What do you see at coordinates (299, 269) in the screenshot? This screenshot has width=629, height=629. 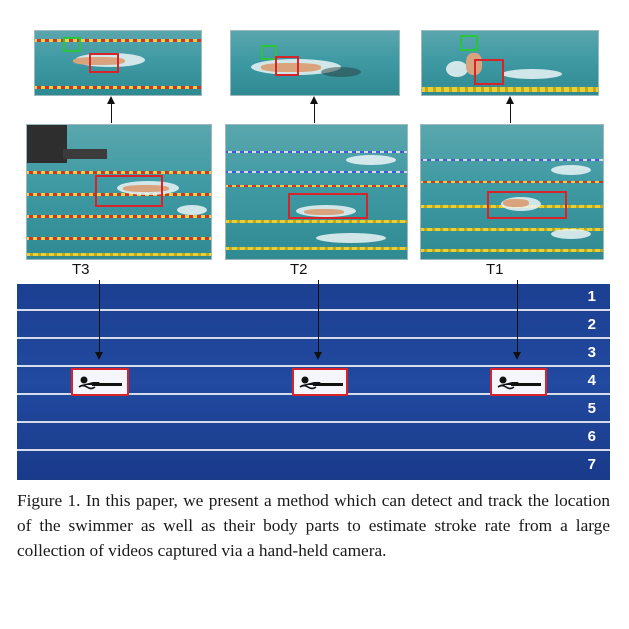 I see `track-label-t2: T2` at bounding box center [299, 269].